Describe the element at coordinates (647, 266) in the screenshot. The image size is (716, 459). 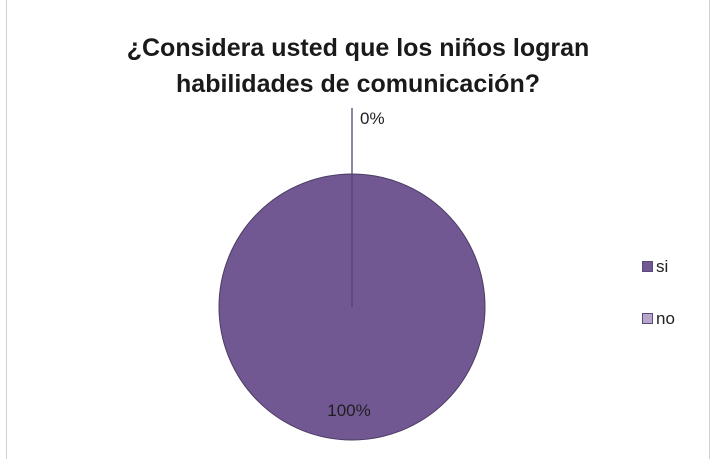
I see `legend-swatch-si` at that location.